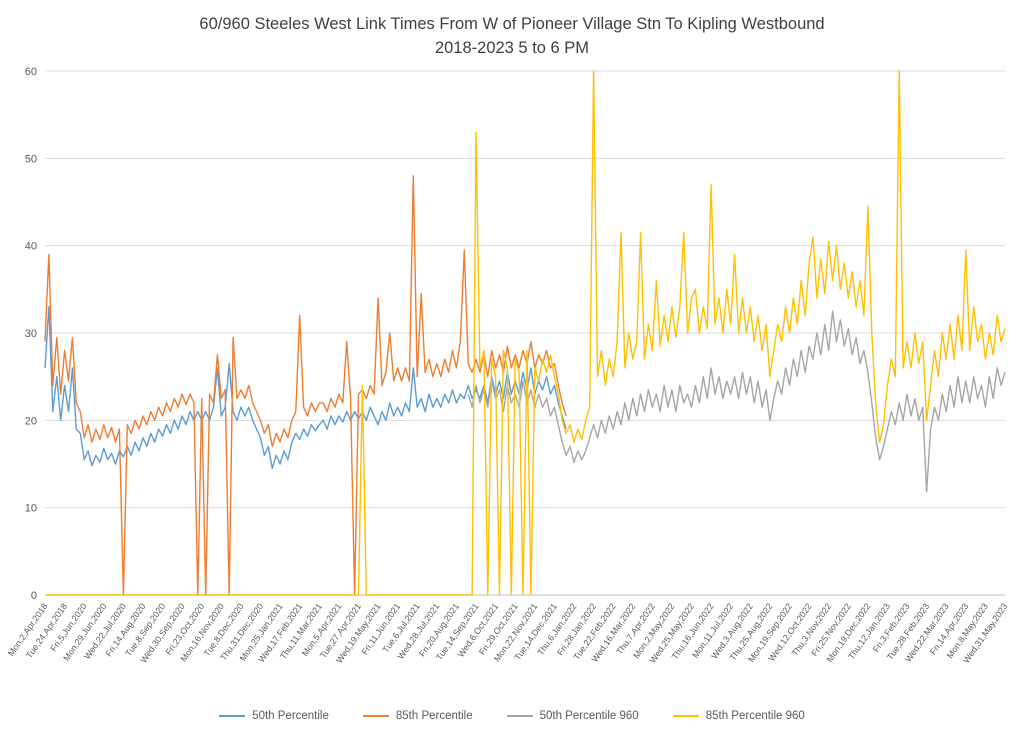 The width and height of the screenshot is (1024, 742). Describe the element at coordinates (31, 72) in the screenshot. I see `y-axis-tick-label: 60` at that location.